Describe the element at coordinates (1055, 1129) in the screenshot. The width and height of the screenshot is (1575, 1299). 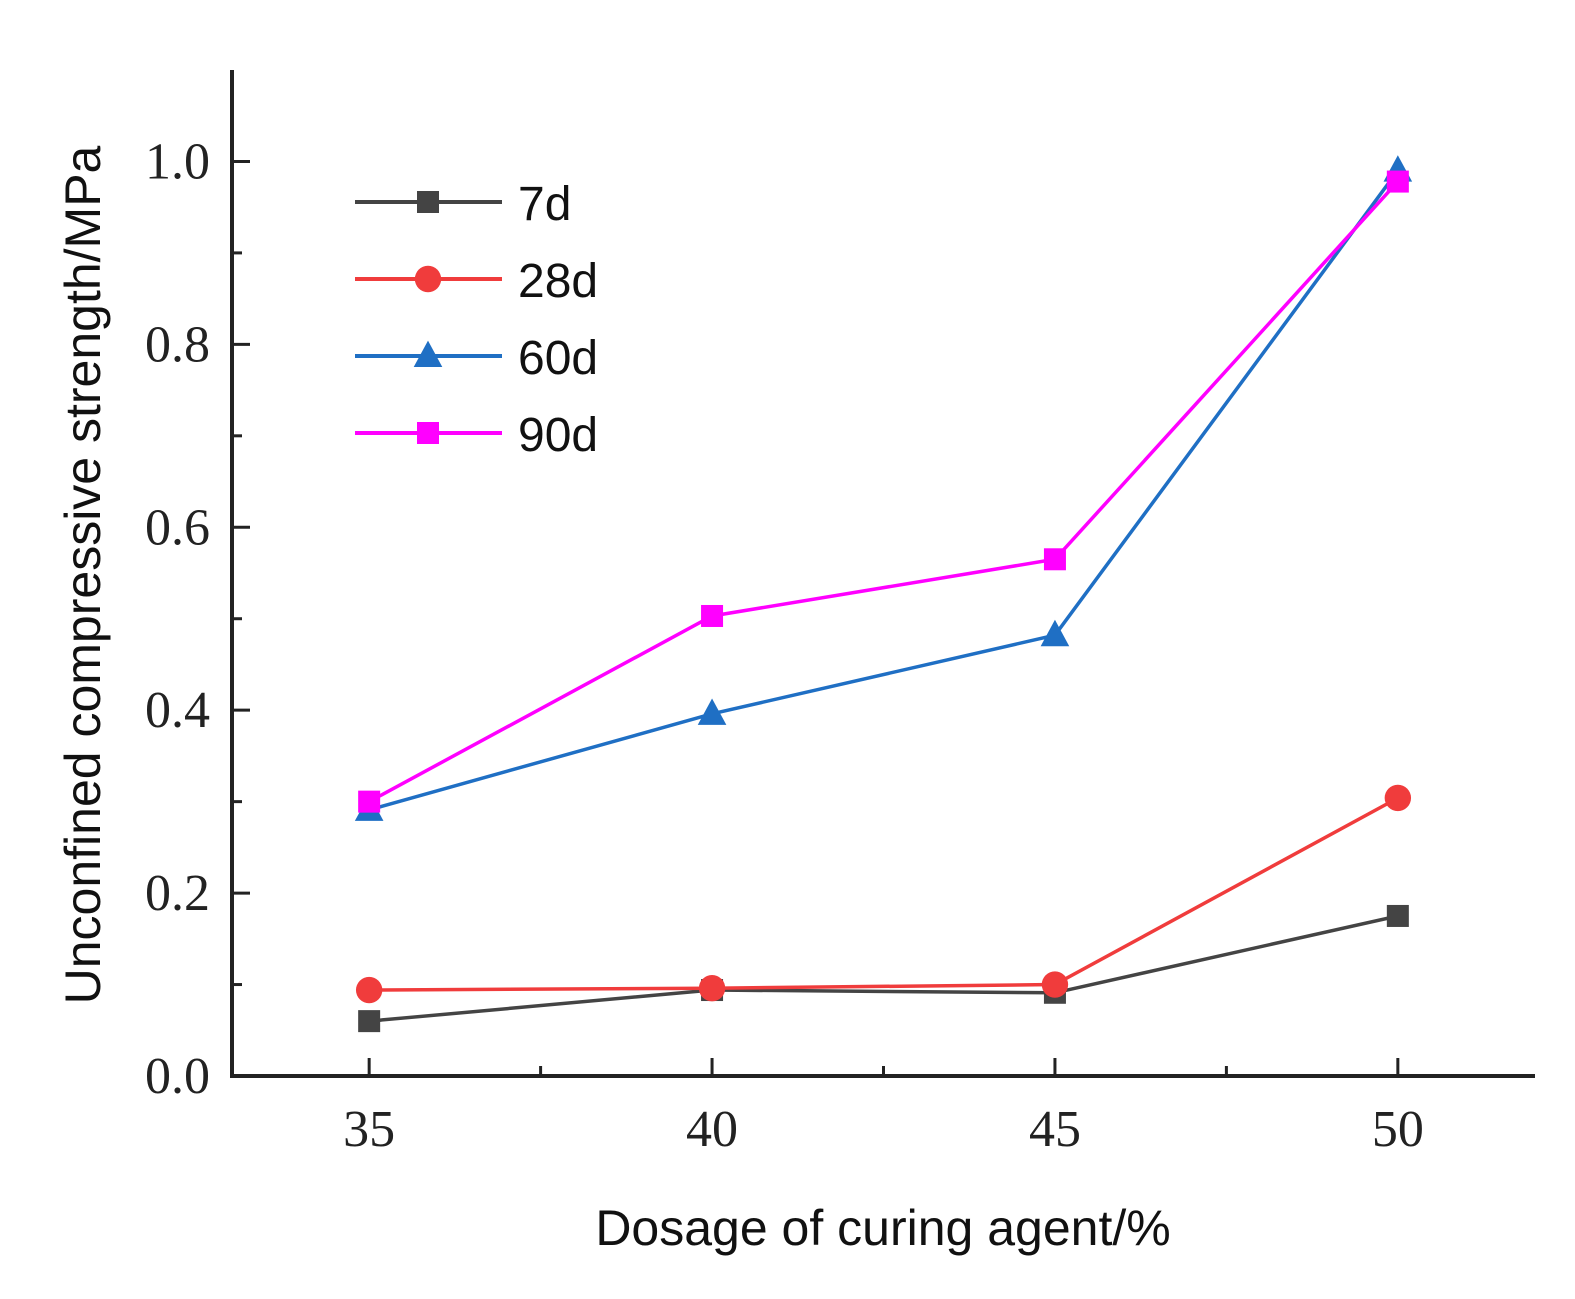
I see `x-tick-label: 45` at that location.